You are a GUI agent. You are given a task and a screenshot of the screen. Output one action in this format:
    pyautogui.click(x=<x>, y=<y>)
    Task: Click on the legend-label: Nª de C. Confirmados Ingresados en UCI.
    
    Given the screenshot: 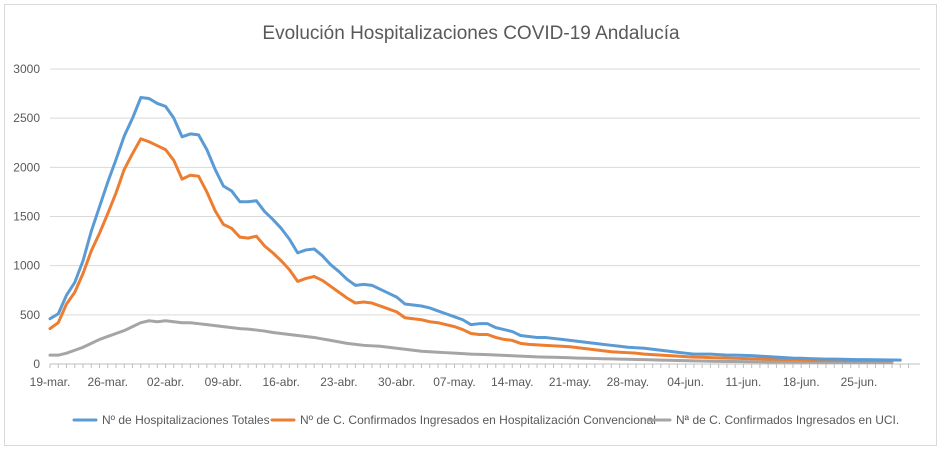 What is the action you would take?
    pyautogui.click(x=787, y=420)
    